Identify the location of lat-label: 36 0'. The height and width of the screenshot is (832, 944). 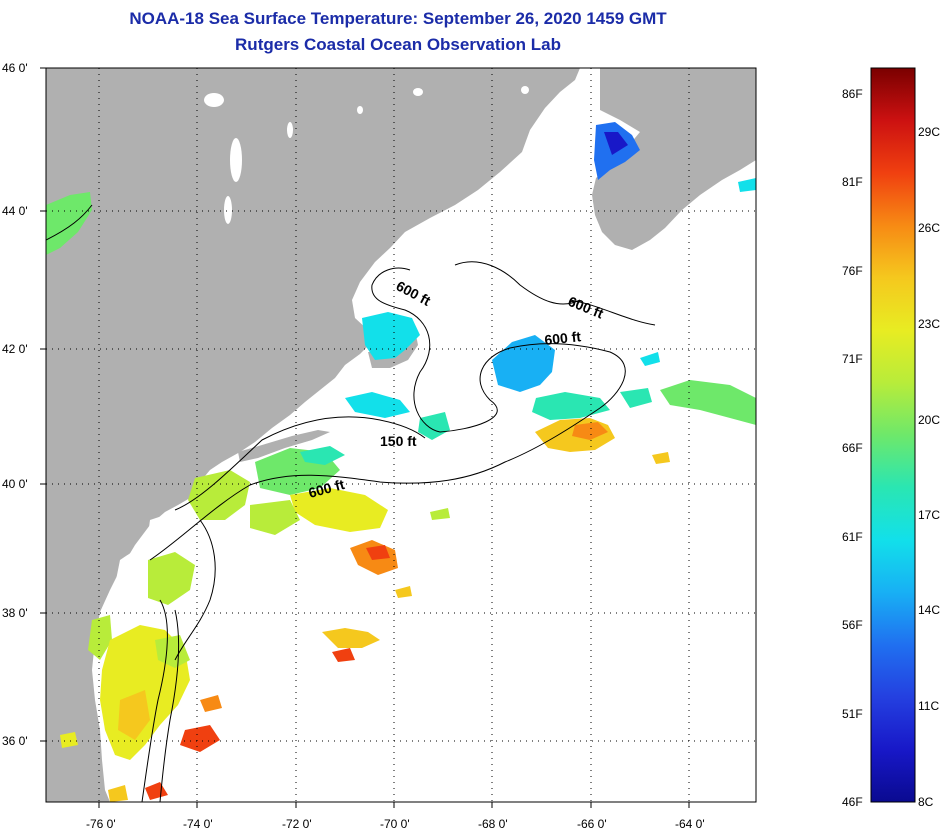
(15, 741).